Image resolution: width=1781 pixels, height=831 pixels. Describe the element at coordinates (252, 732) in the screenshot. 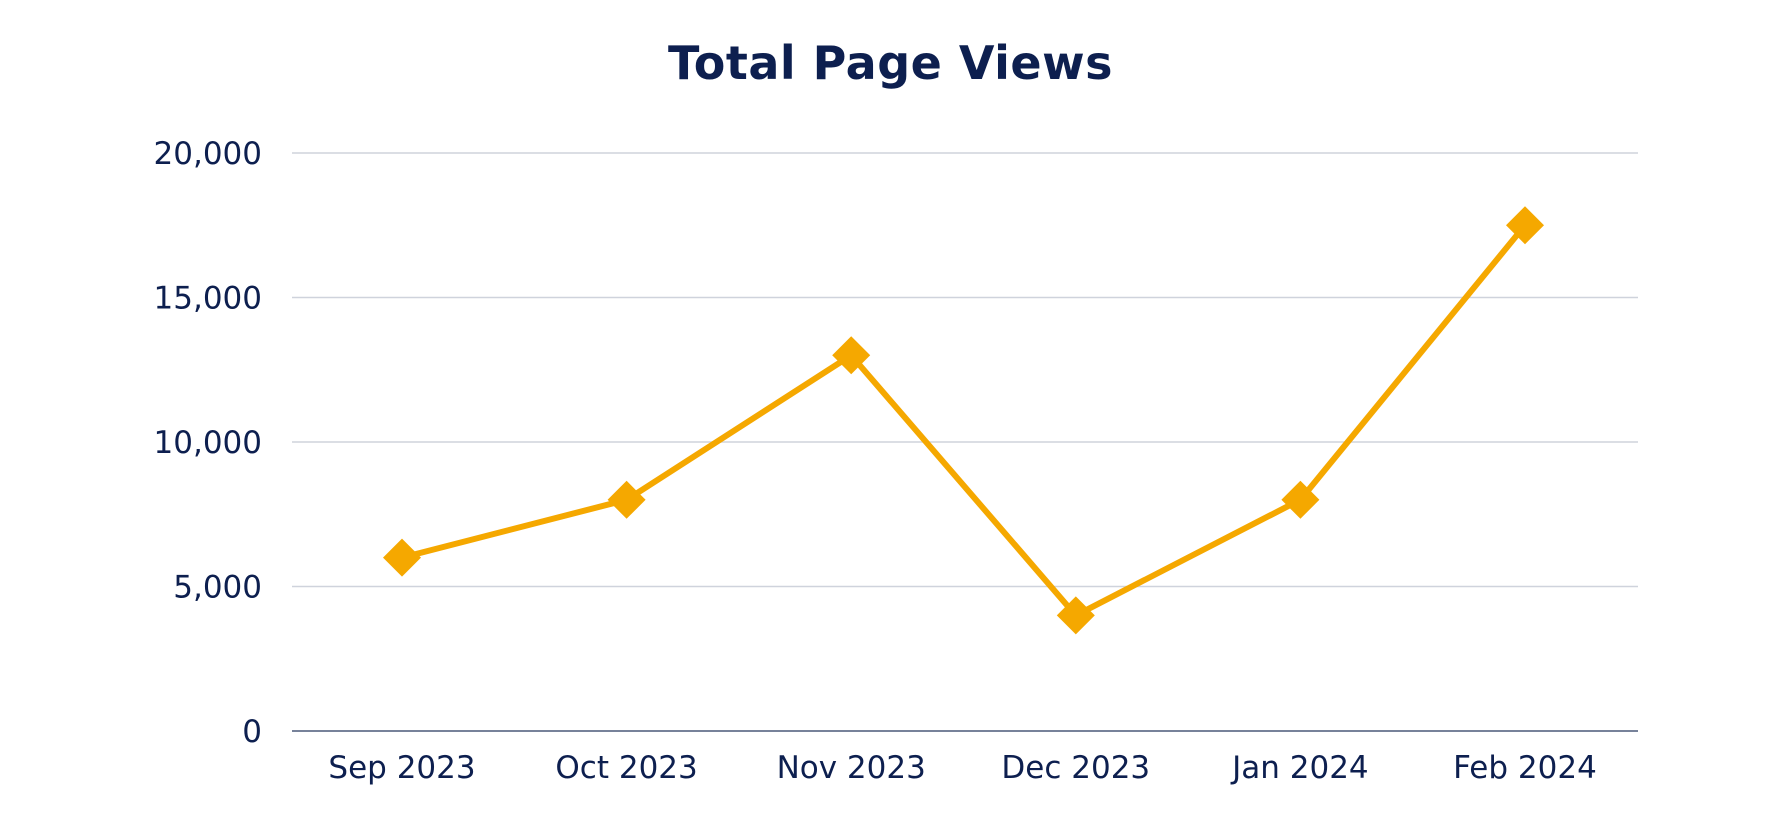

I see `y-tick-label: 0` at that location.